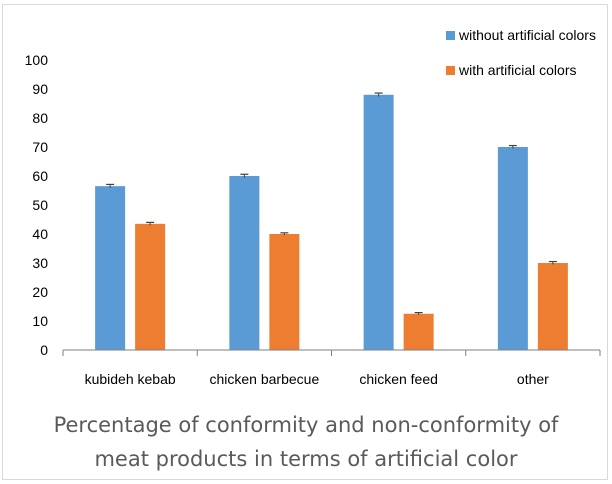 This screenshot has width=612, height=484. What do you see at coordinates (44, 350) in the screenshot?
I see `y-tick-label: 0` at bounding box center [44, 350].